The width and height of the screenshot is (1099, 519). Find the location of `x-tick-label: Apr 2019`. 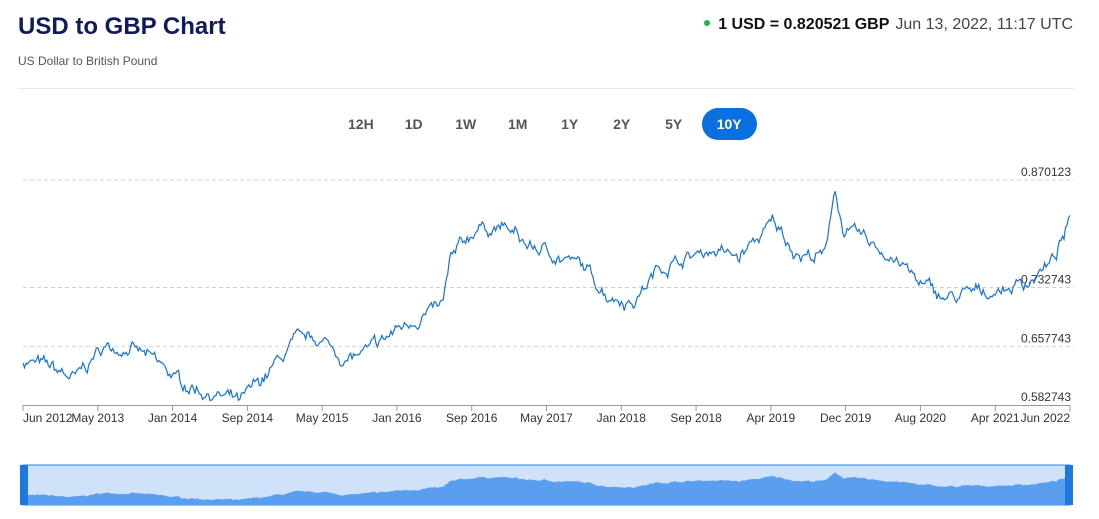

x-tick-label: Apr 2019 is located at coordinates (771, 418).